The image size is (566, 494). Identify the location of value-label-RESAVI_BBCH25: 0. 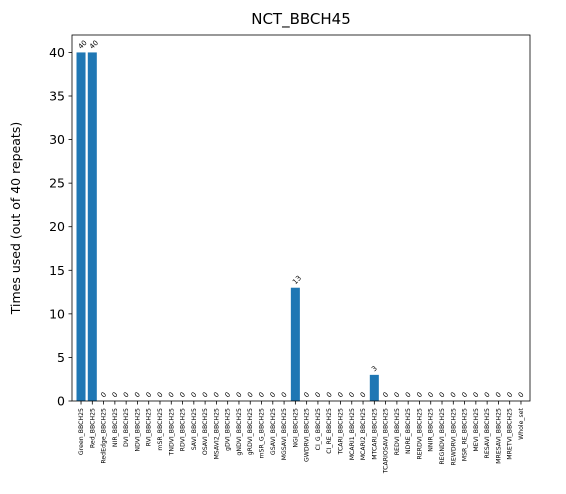
(487, 395).